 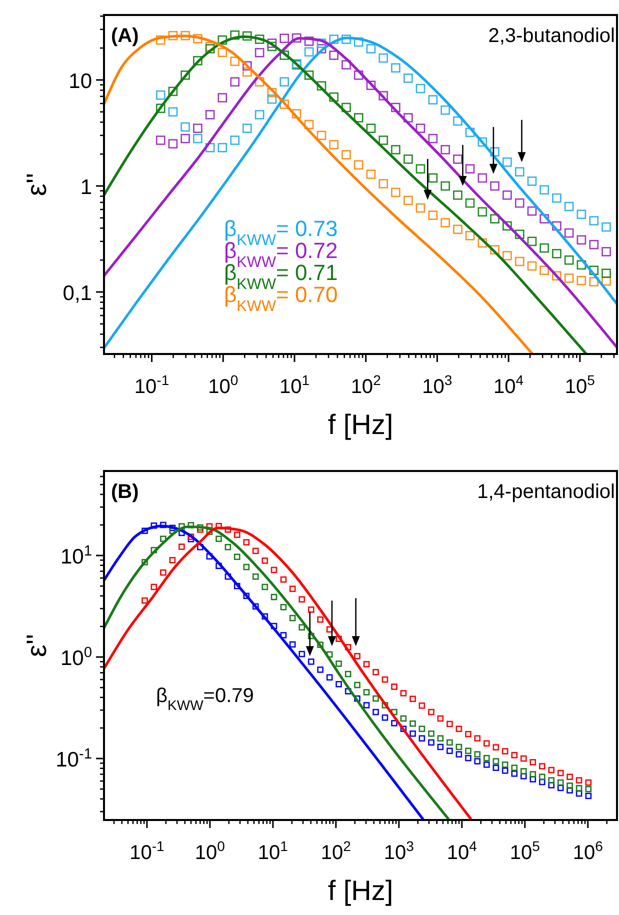 What do you see at coordinates (361, 890) in the screenshot?
I see `x-axis-title: f [Hz]` at bounding box center [361, 890].